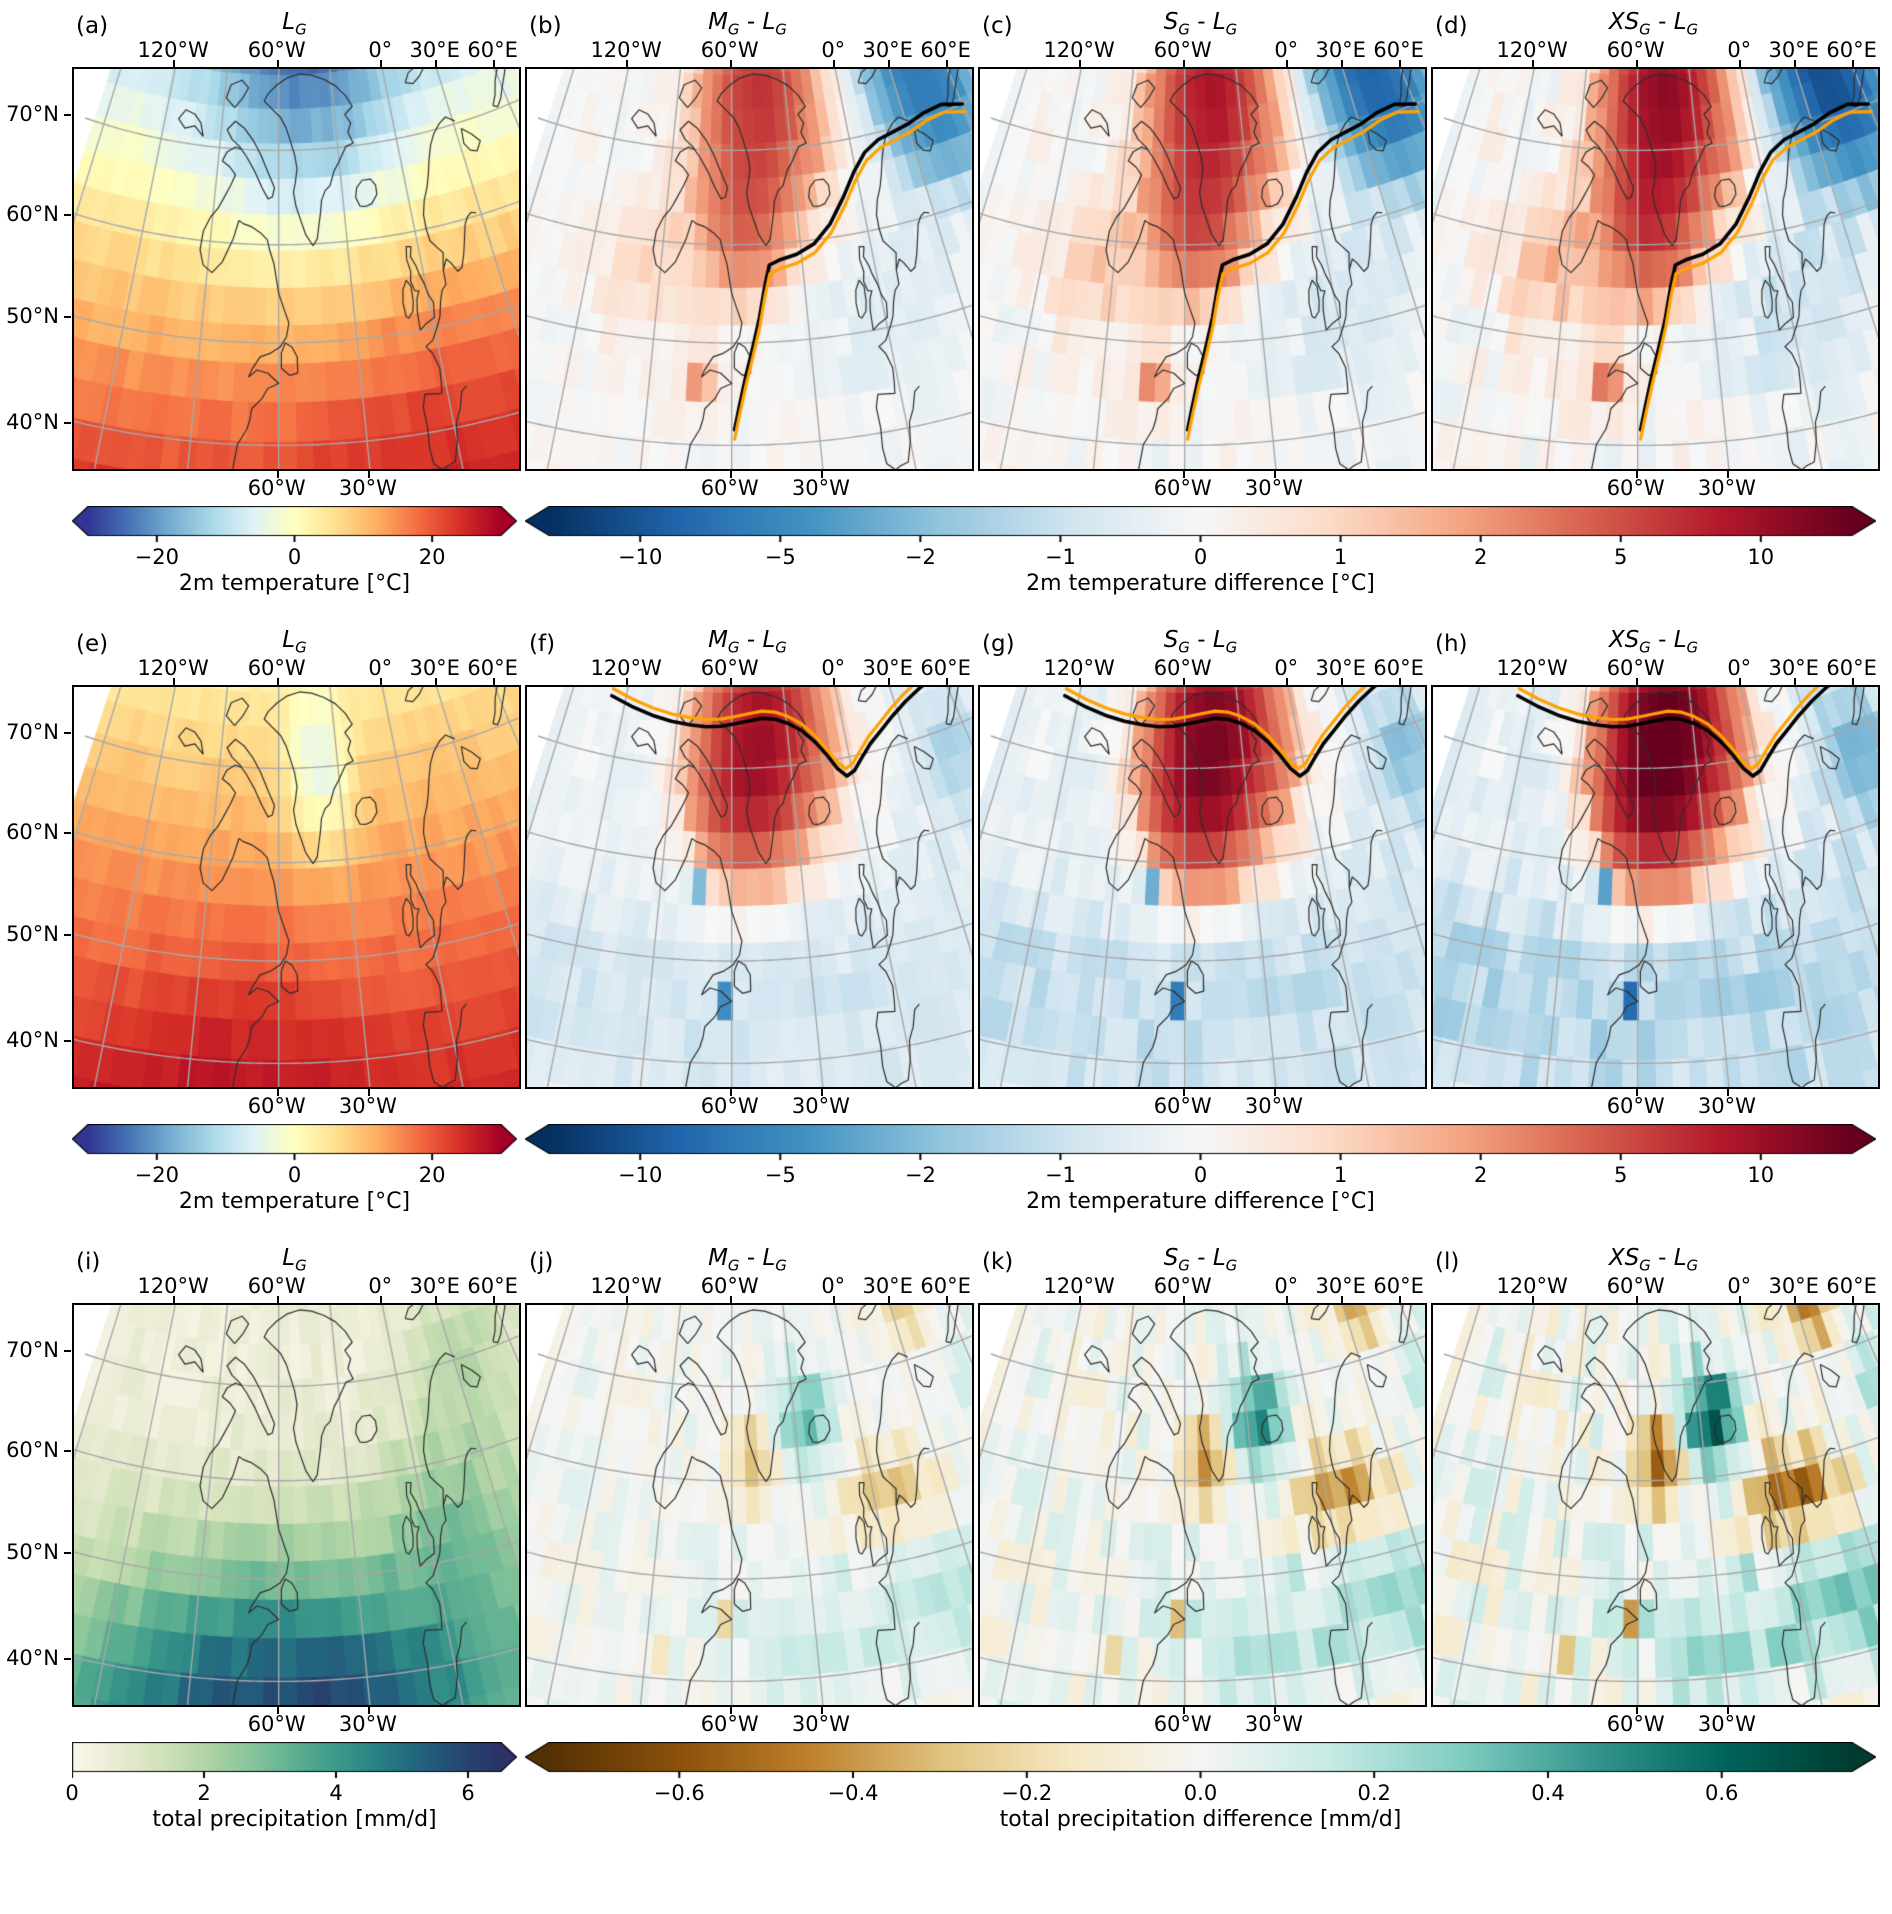 Image resolution: width=1892 pixels, height=1914 pixels. I want to click on panel-j: (j) MG - LG 120°W 60°W 0° 30°E 60°E 60°W 30°W, so click(749, 1490).